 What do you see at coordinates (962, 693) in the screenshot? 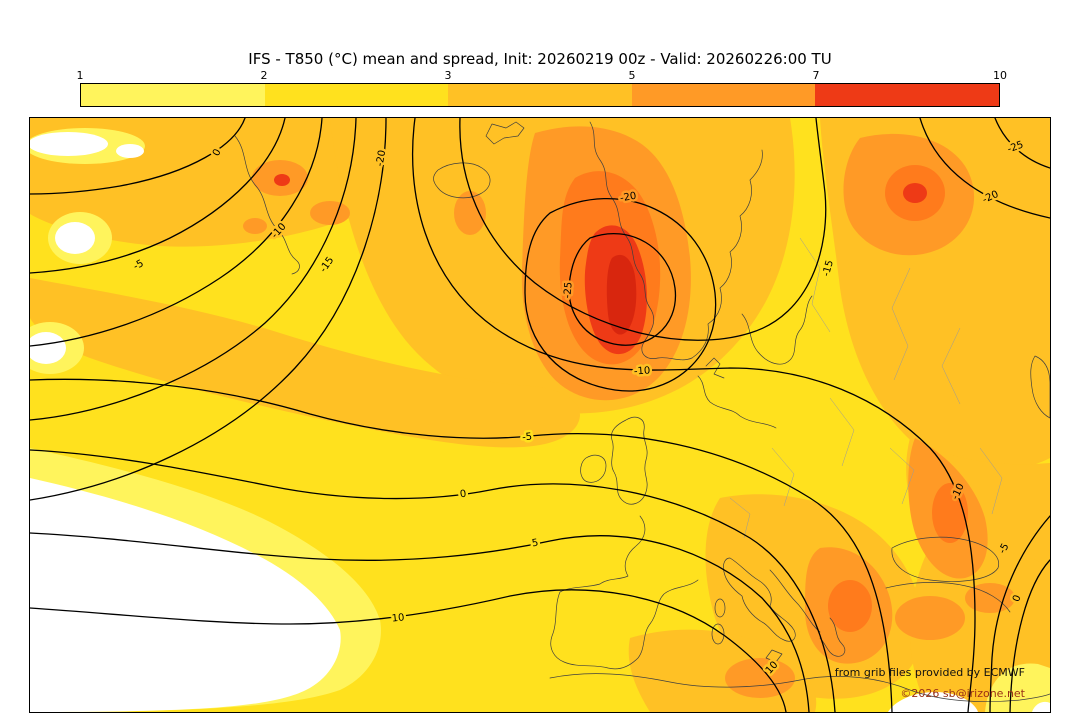
I see `credits-copyright: ©2026 sb@irizone.net` at bounding box center [962, 693].